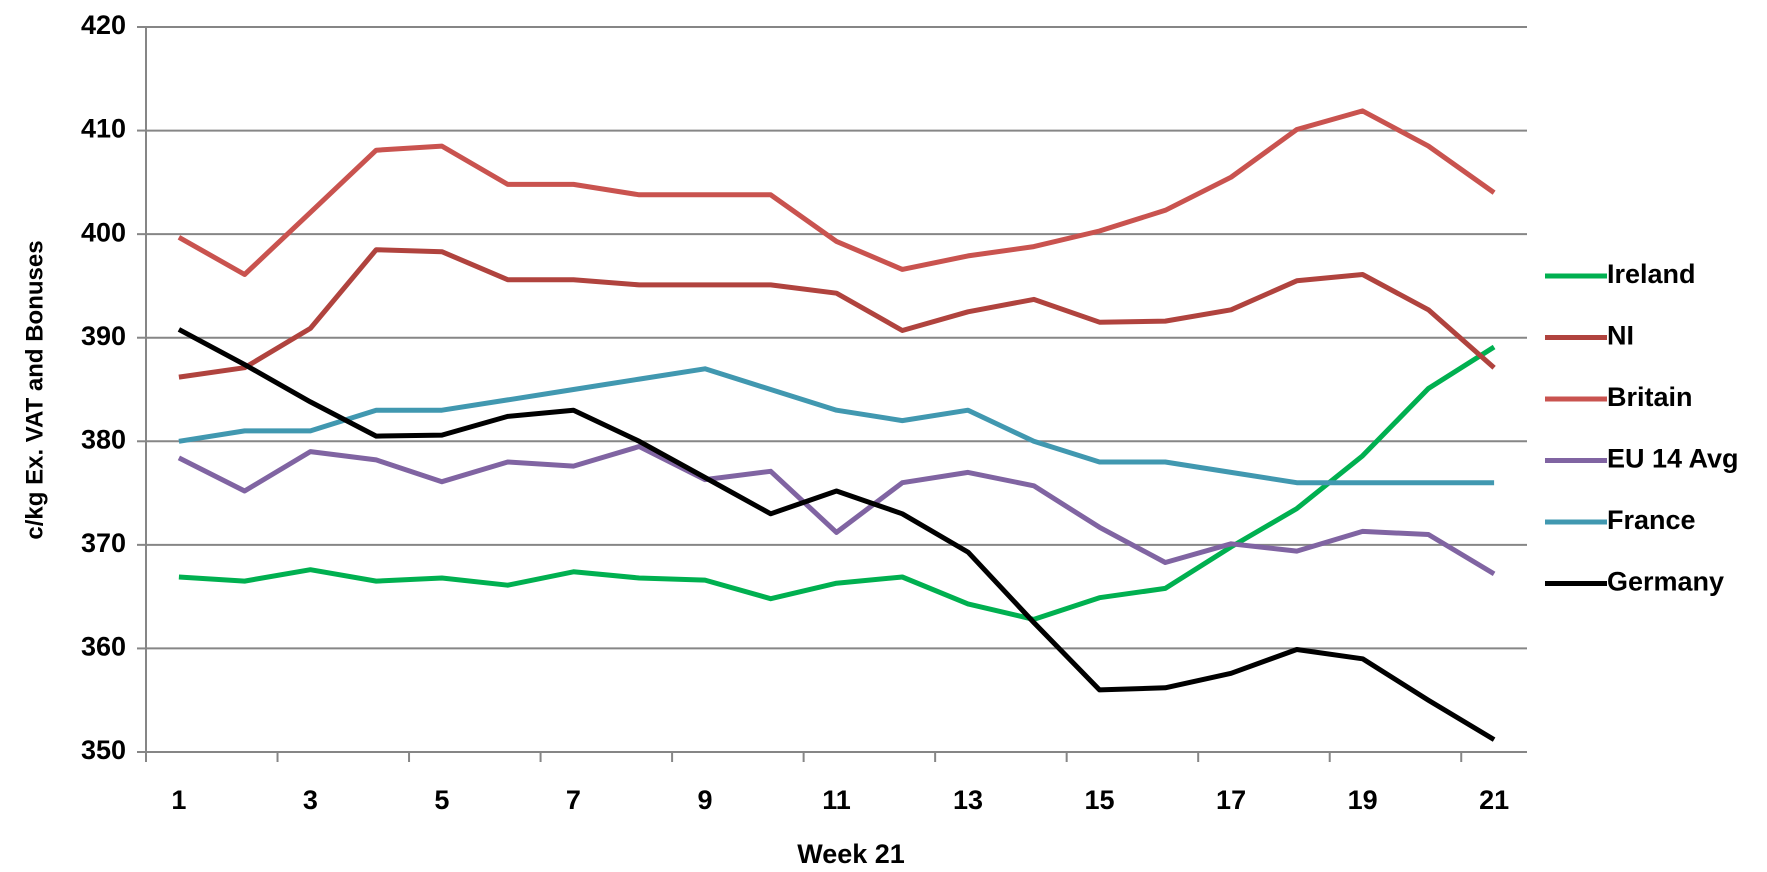 The height and width of the screenshot is (872, 1767). I want to click on x-tick-label: 1, so click(178, 800).